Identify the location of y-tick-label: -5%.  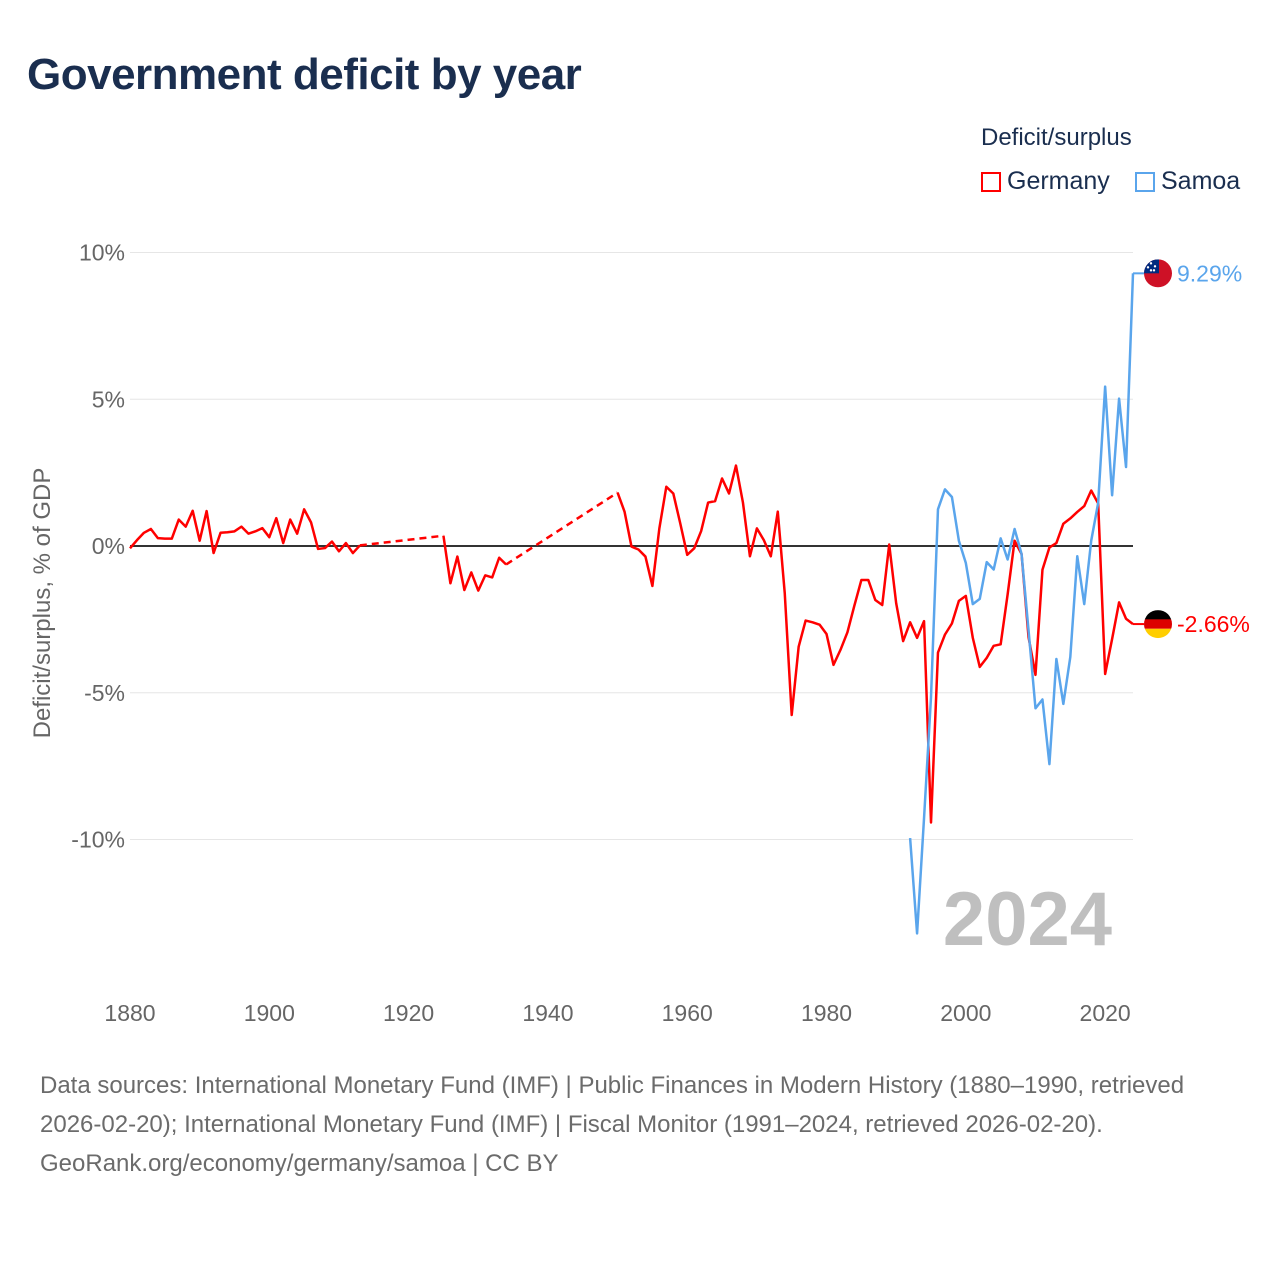
(104, 693).